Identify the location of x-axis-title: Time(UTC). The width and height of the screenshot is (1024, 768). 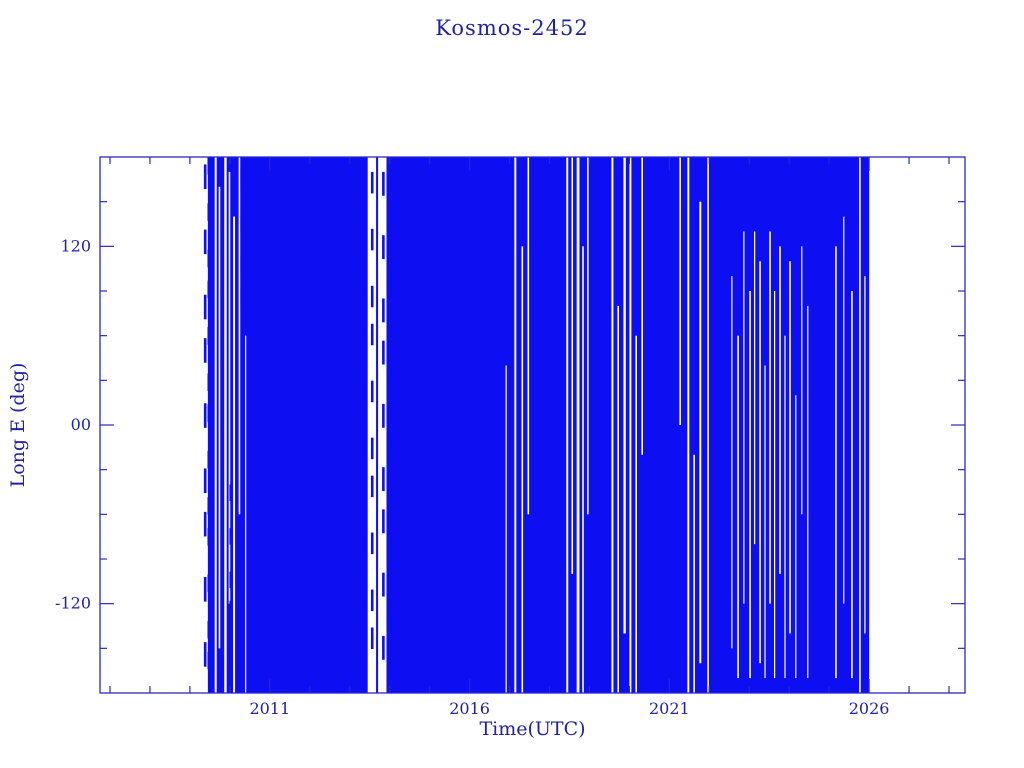
(532, 729).